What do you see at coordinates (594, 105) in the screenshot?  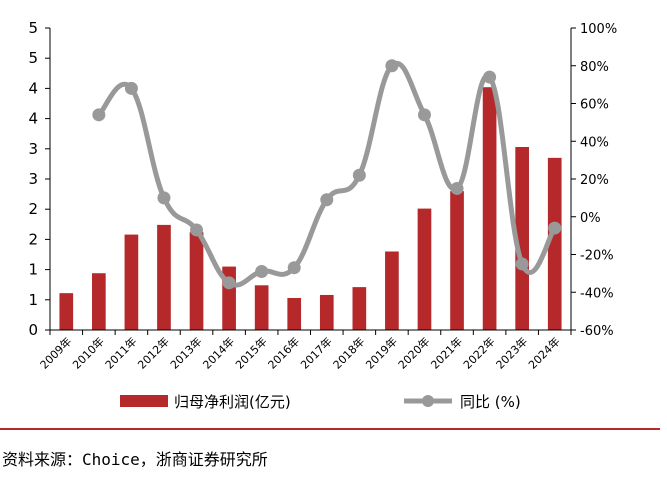 I see `right-tick-label-6: 60%` at bounding box center [594, 105].